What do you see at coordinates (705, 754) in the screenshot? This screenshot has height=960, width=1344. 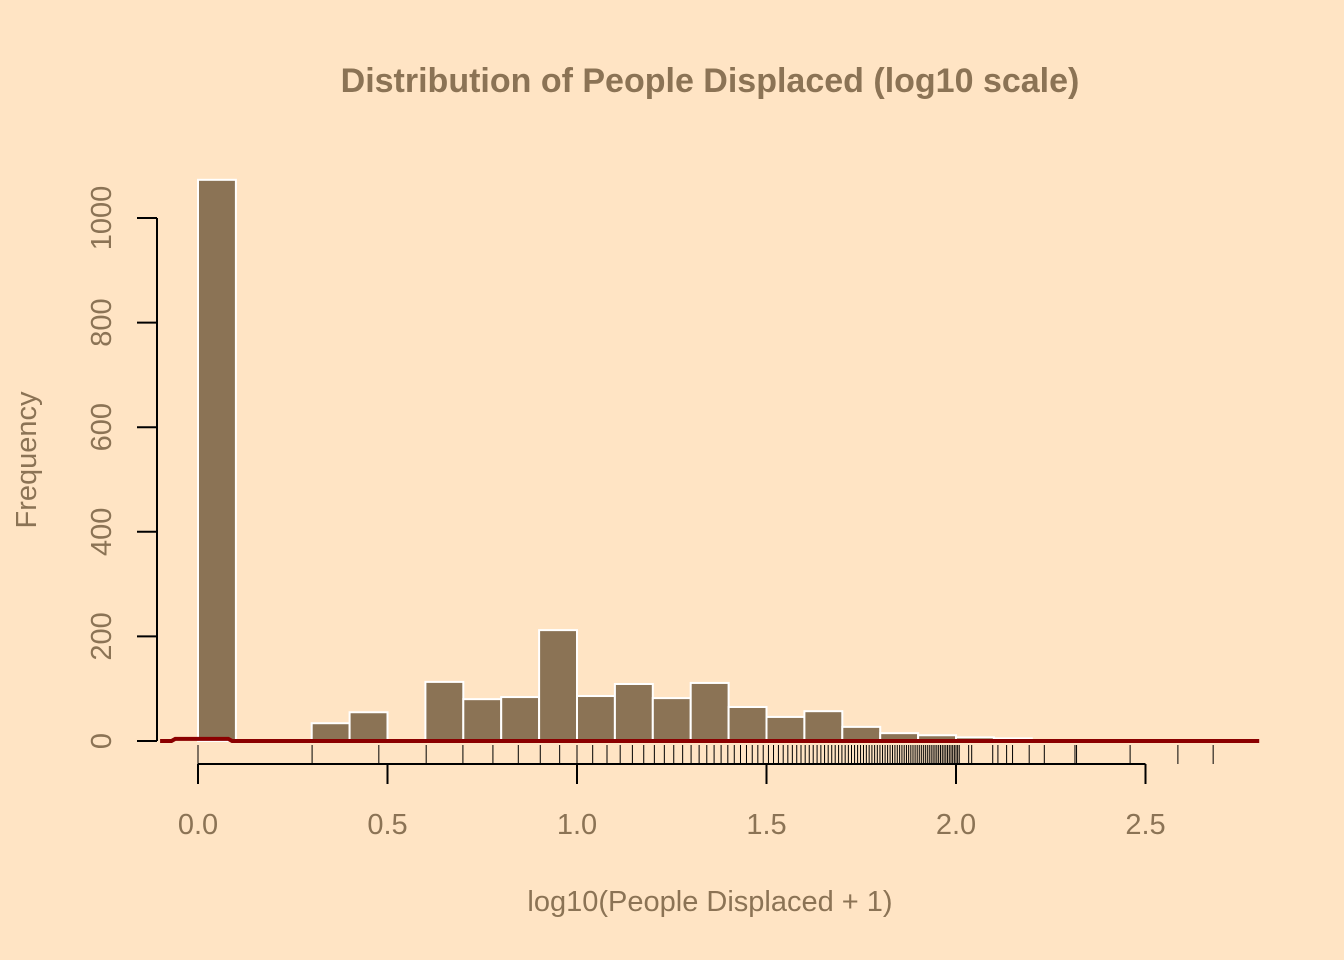 I see `rug-group` at bounding box center [705, 754].